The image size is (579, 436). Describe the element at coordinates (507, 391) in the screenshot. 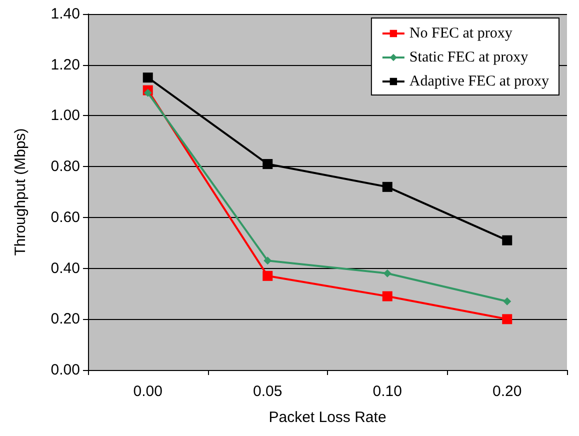

I see `x-tick-label: 0.20` at that location.